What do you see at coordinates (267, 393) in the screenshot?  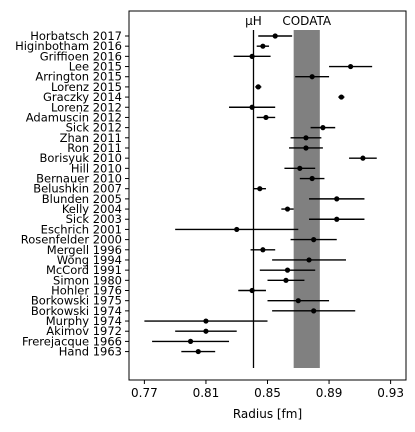 I see `x-tick-label: 0.85` at bounding box center [267, 393].